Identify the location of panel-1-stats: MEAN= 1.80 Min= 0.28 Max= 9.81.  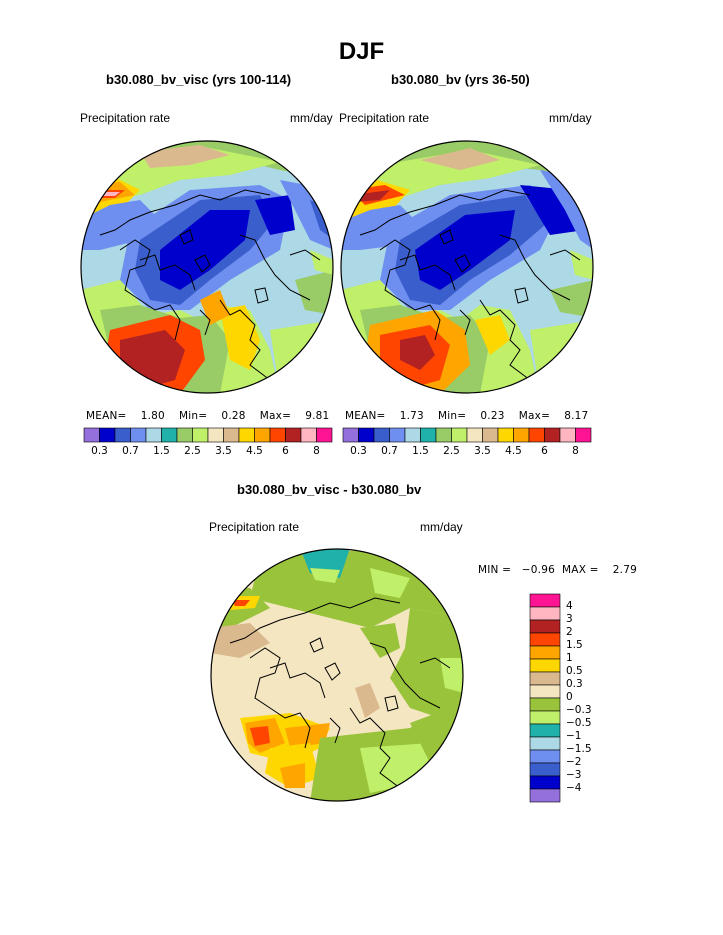
(207, 416).